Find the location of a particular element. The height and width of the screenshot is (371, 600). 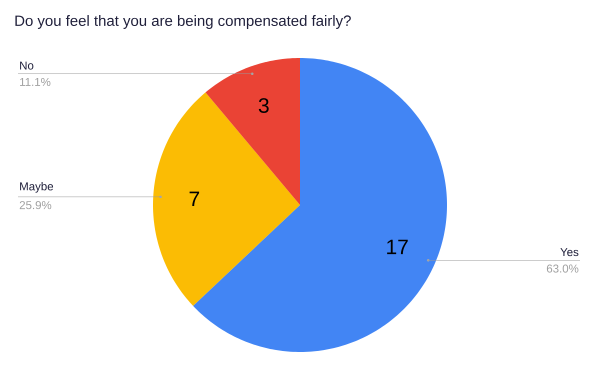

chart-title: Do you feel that you are being compensated fairly? is located at coordinates (183, 22).